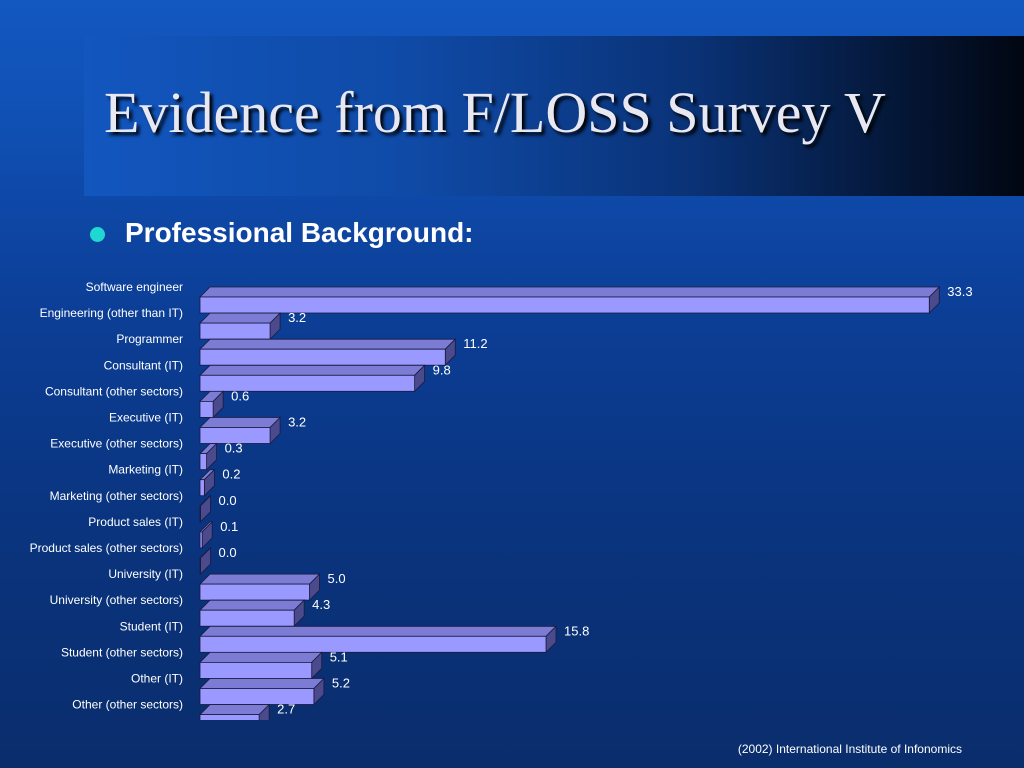  I want to click on value-label: 4.3, so click(321, 604).